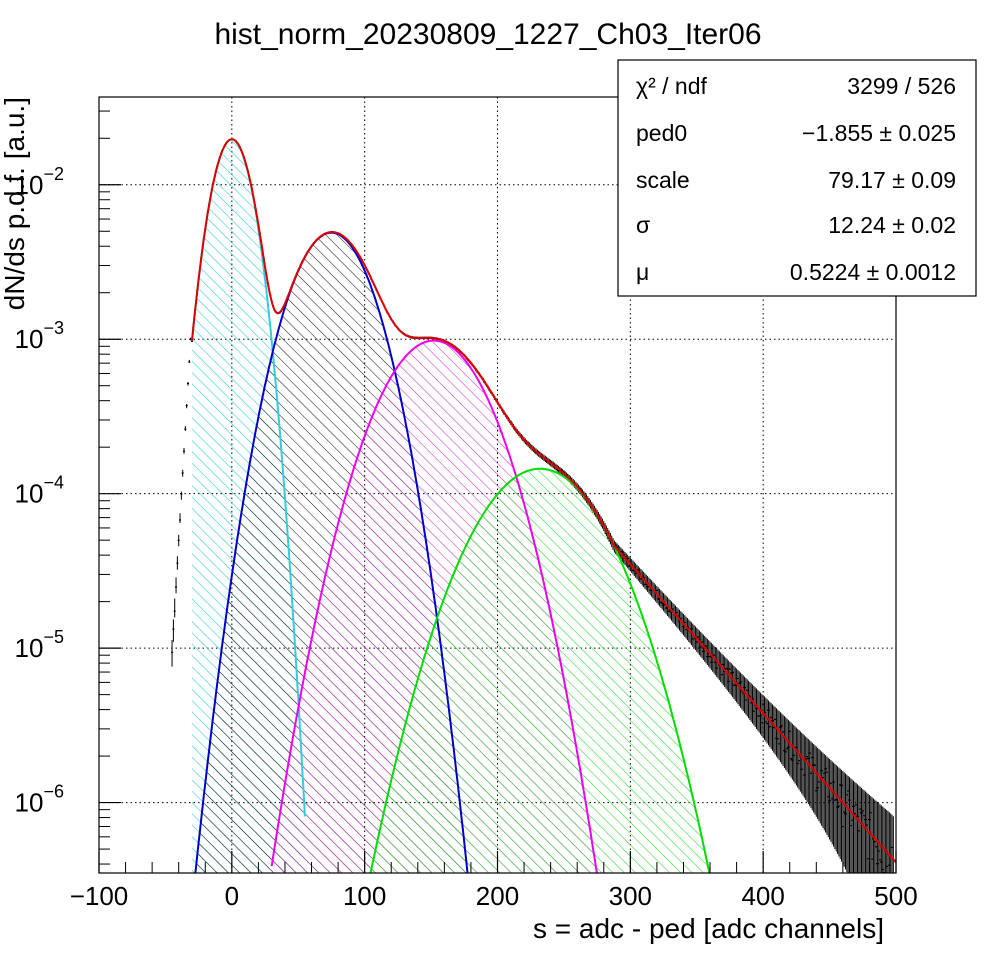  I want to click on y-tick-label: 10⁻⁴, so click(39, 491).